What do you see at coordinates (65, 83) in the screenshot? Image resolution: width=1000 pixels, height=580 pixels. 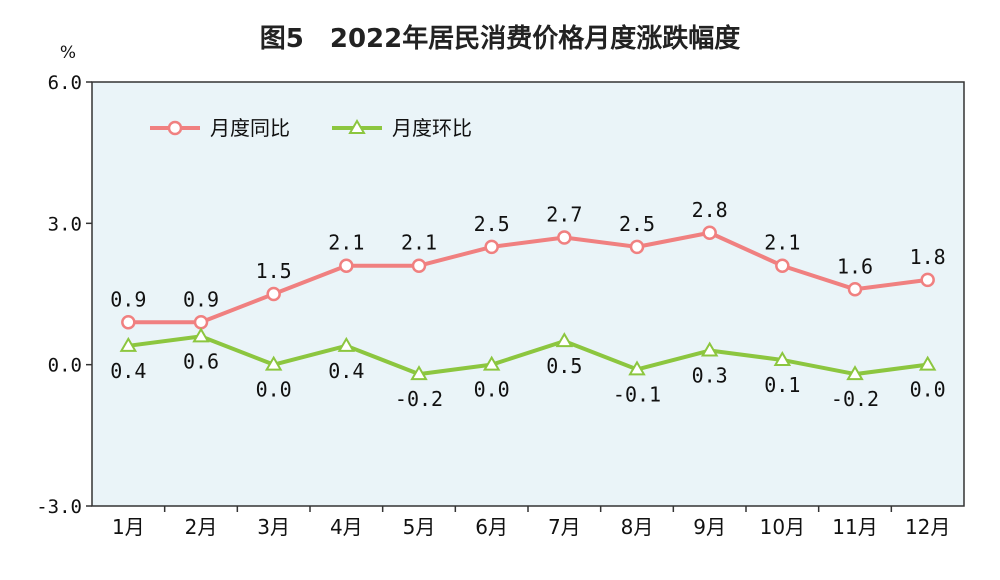 I see `y-tick-label: 6.0` at bounding box center [65, 83].